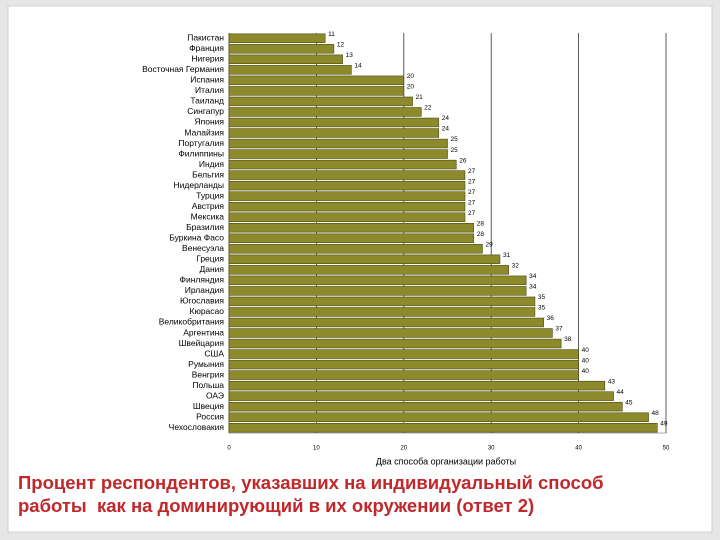 Image resolution: width=720 pixels, height=540 pixels. I want to click on value-label: 36, so click(551, 318).